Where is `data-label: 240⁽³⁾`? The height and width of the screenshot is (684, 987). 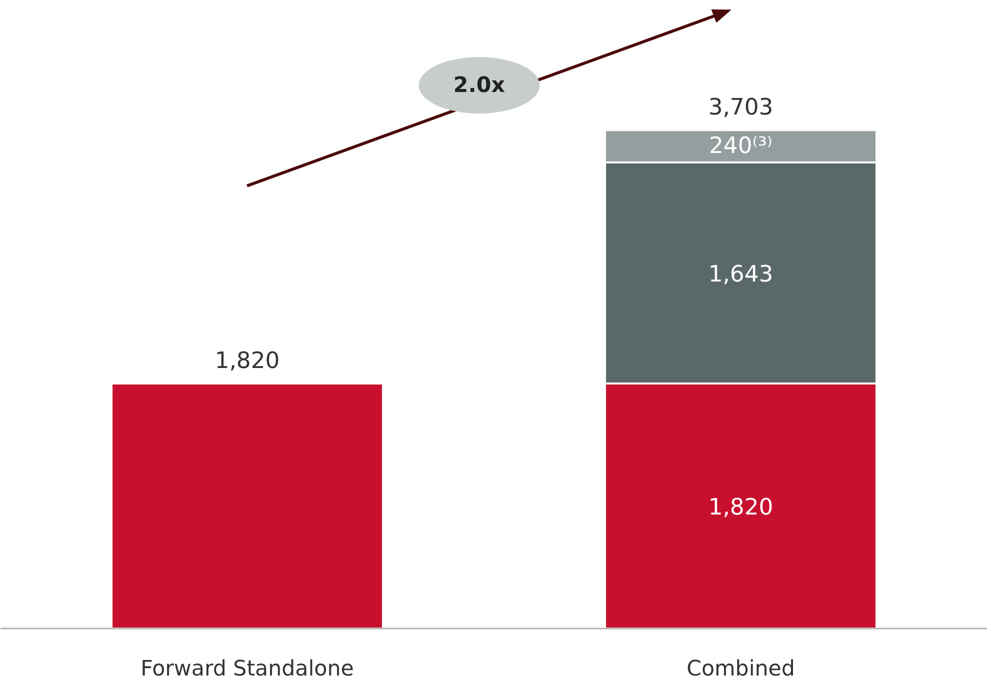
data-label: 240⁽³⁾ is located at coordinates (740, 146).